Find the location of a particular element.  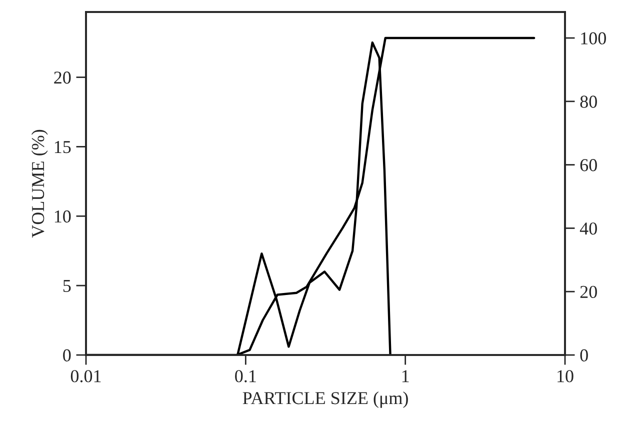

x-tick-label: 0.01 is located at coordinates (85, 376).